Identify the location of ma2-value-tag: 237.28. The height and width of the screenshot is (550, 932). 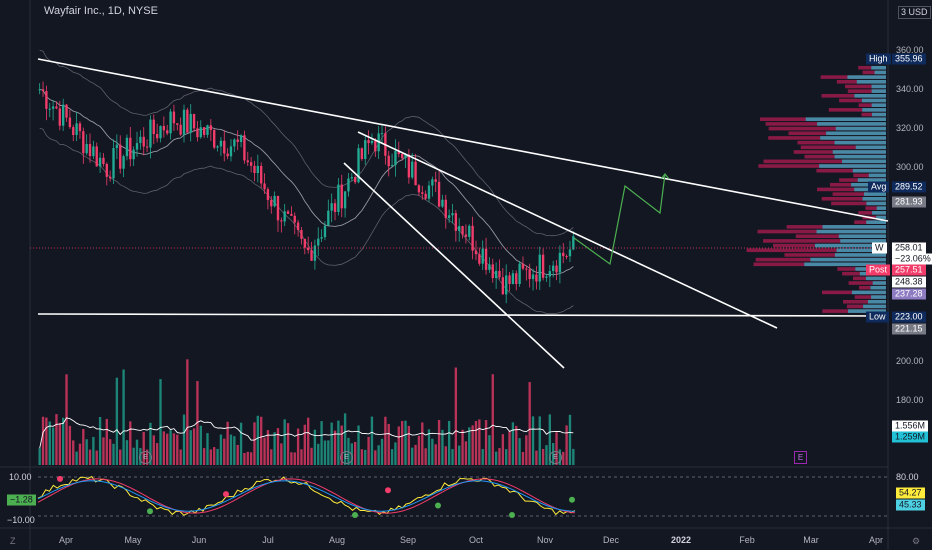
(909, 294).